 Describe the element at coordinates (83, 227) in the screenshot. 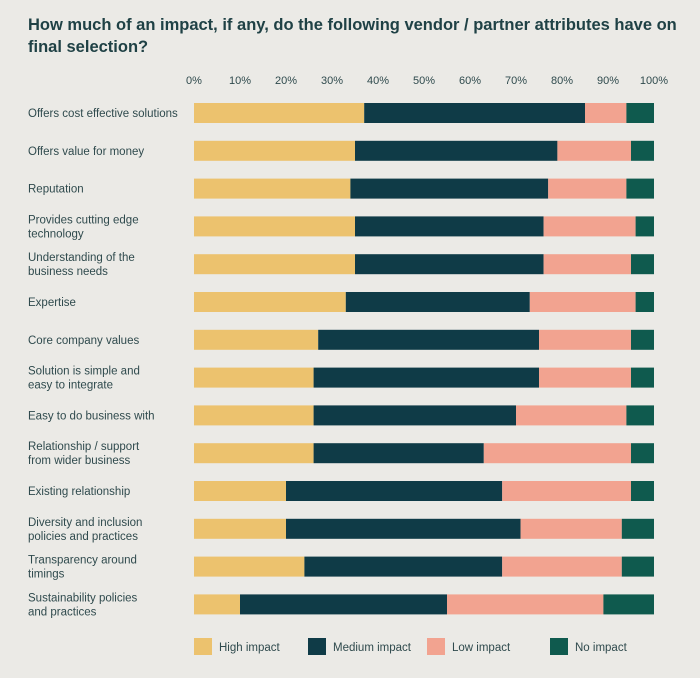

I see `category-label: Provides cutting edge technology` at that location.